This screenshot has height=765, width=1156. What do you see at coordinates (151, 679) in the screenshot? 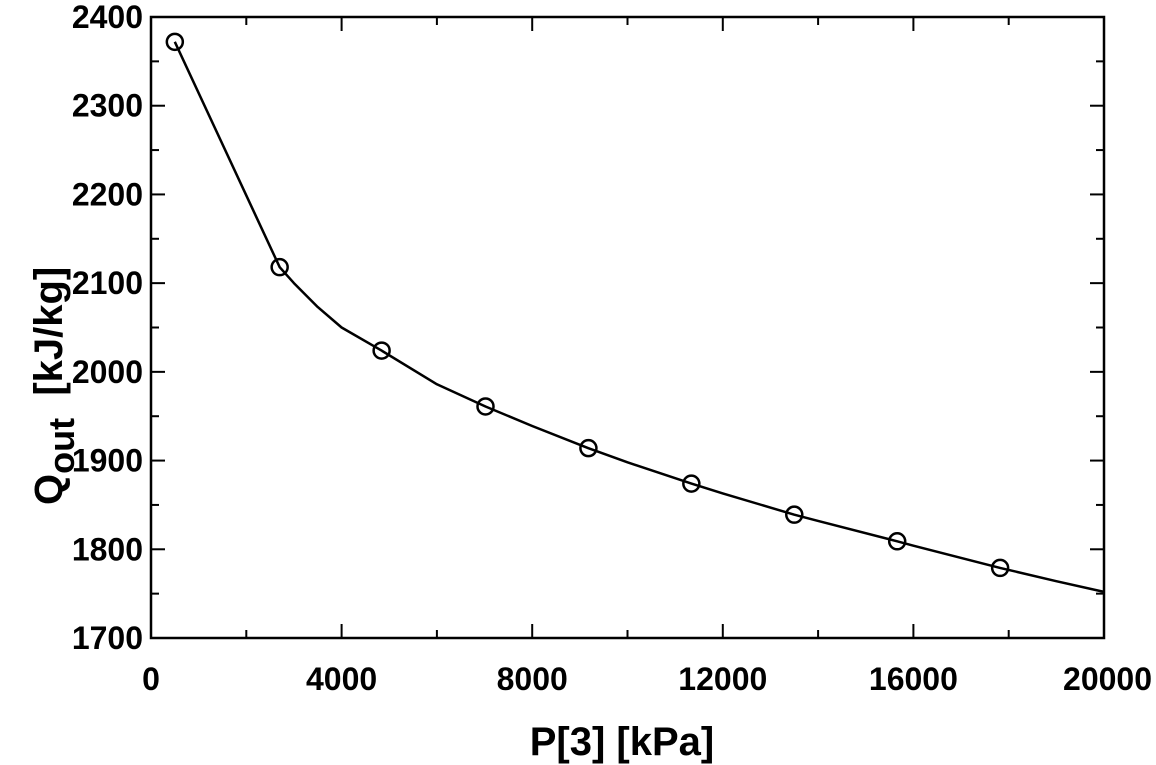
I see `x-tick-label: 0` at bounding box center [151, 679].